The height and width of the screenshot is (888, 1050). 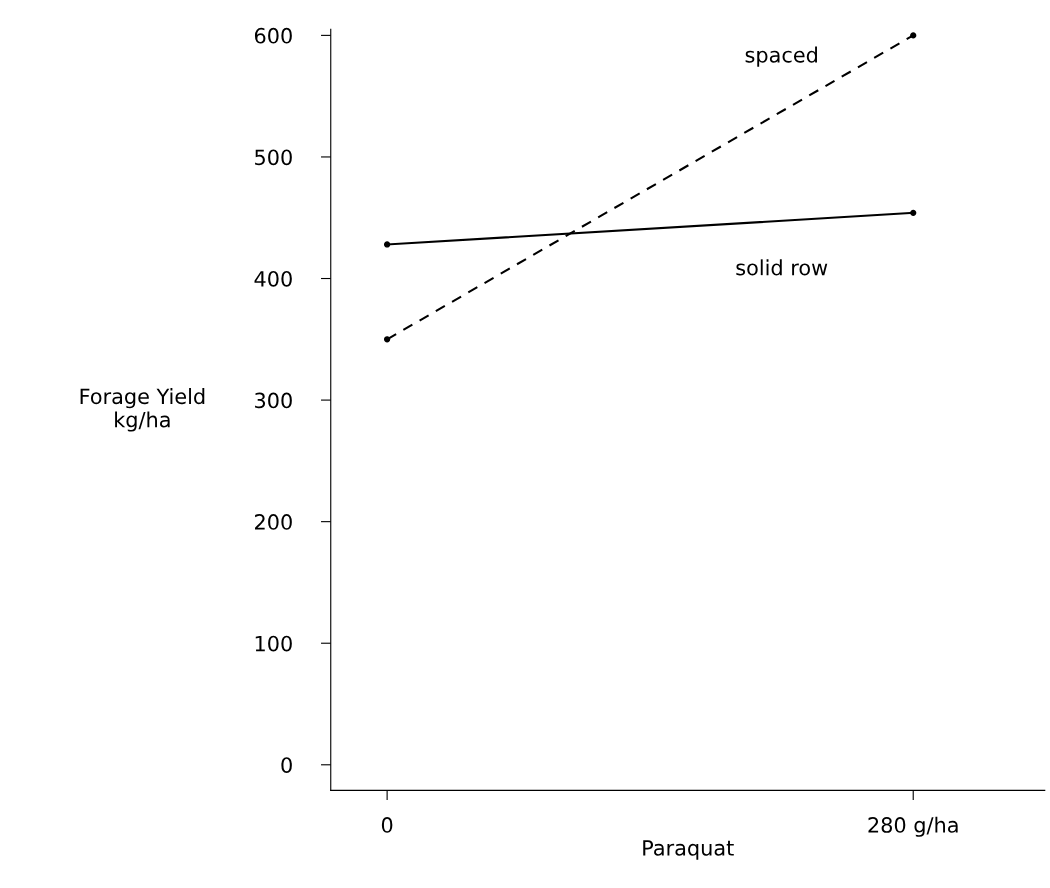 What do you see at coordinates (273, 278) in the screenshot?
I see `y-tick-label: 400` at bounding box center [273, 278].